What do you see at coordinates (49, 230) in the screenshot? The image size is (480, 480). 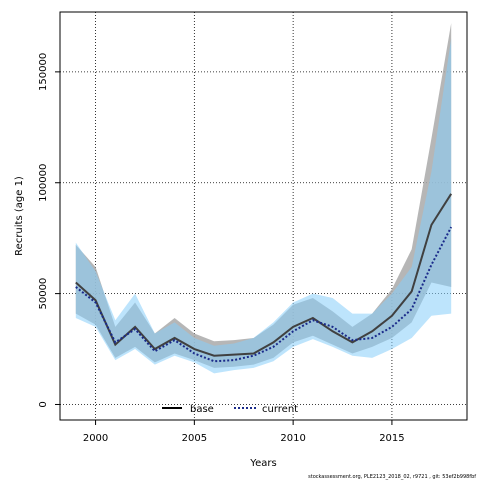 I see `y-axis: 0 50000 100000 150000` at bounding box center [49, 230].